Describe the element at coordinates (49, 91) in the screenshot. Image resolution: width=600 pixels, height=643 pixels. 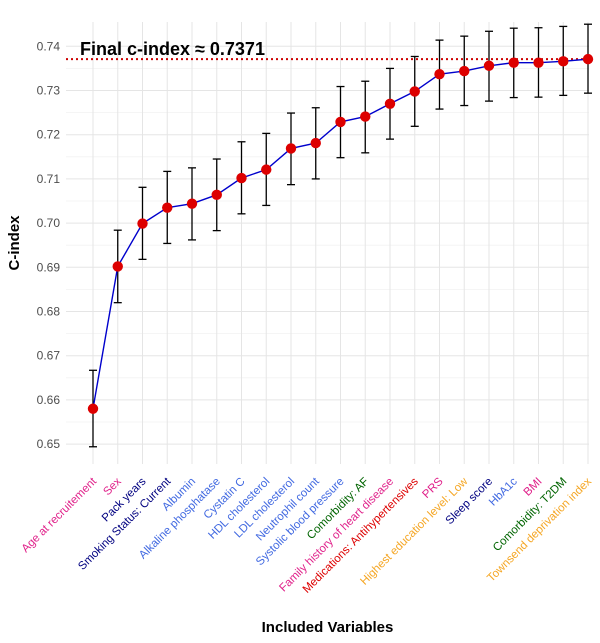
I see `y-tick-label: 0.73` at that location.